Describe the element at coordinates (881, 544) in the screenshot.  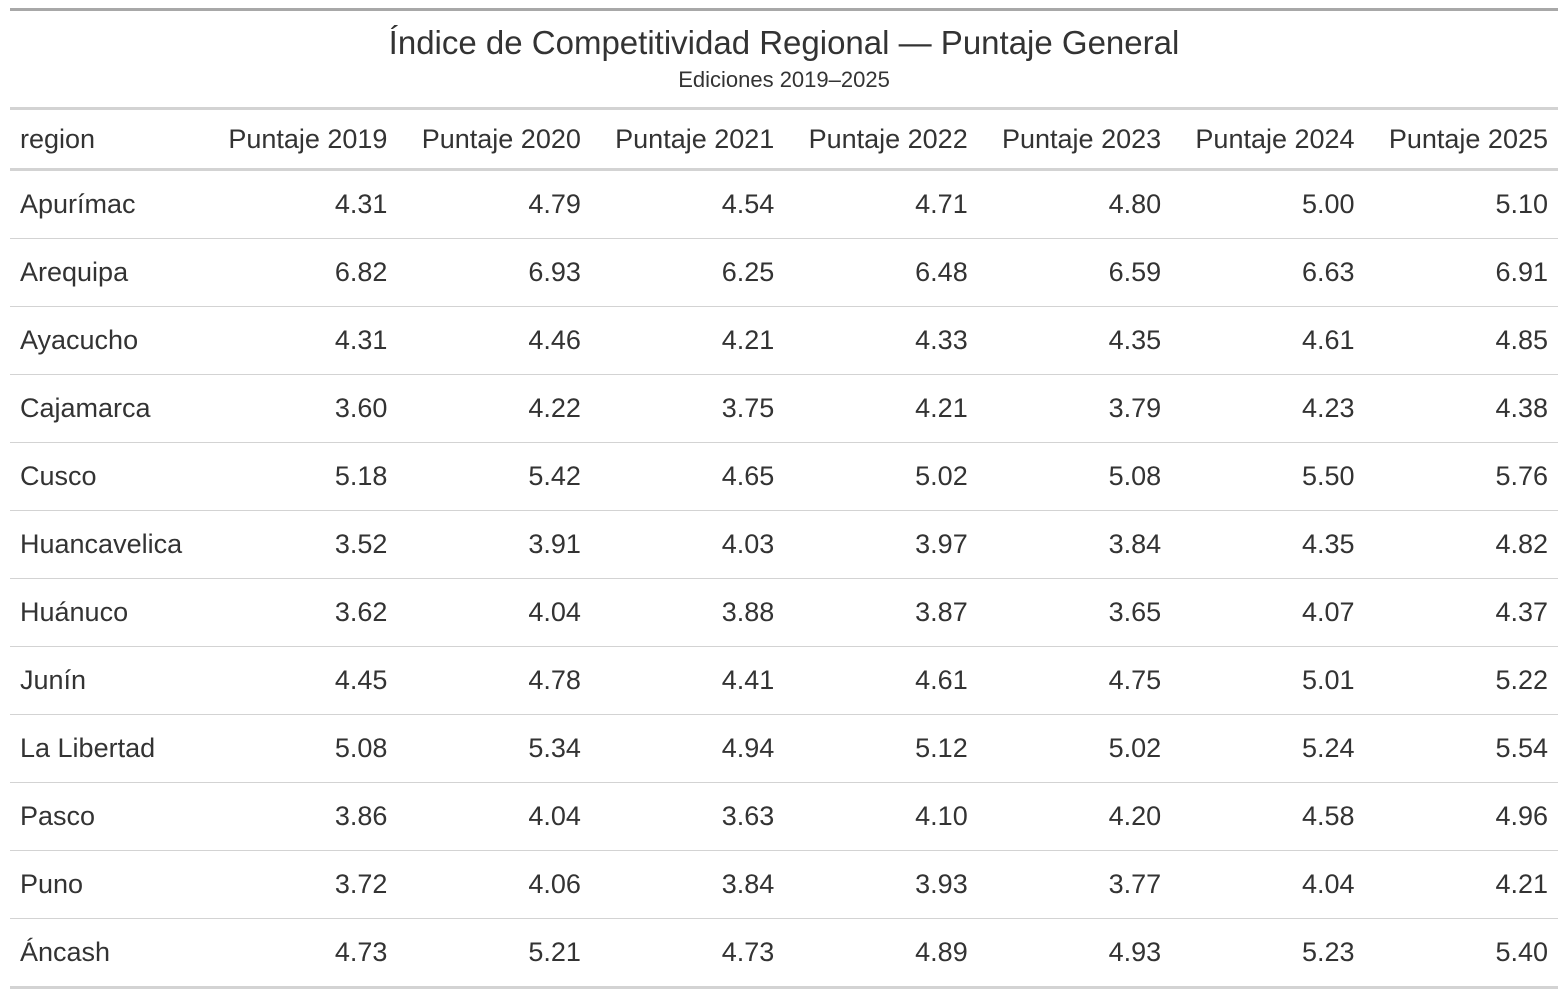
I see `score-cell: 3.97` at that location.